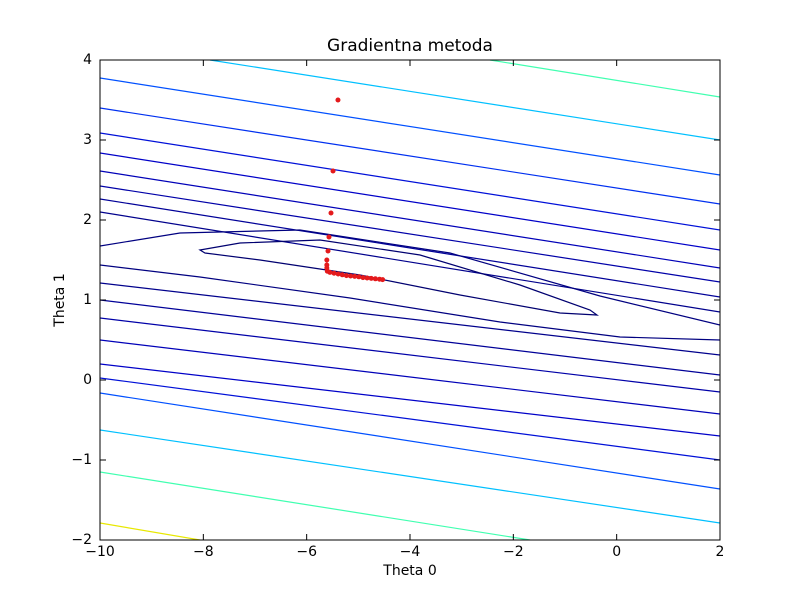 This screenshot has height=600, width=800. What do you see at coordinates (100, 552) in the screenshot?
I see `x-tick-label: −10` at bounding box center [100, 552].